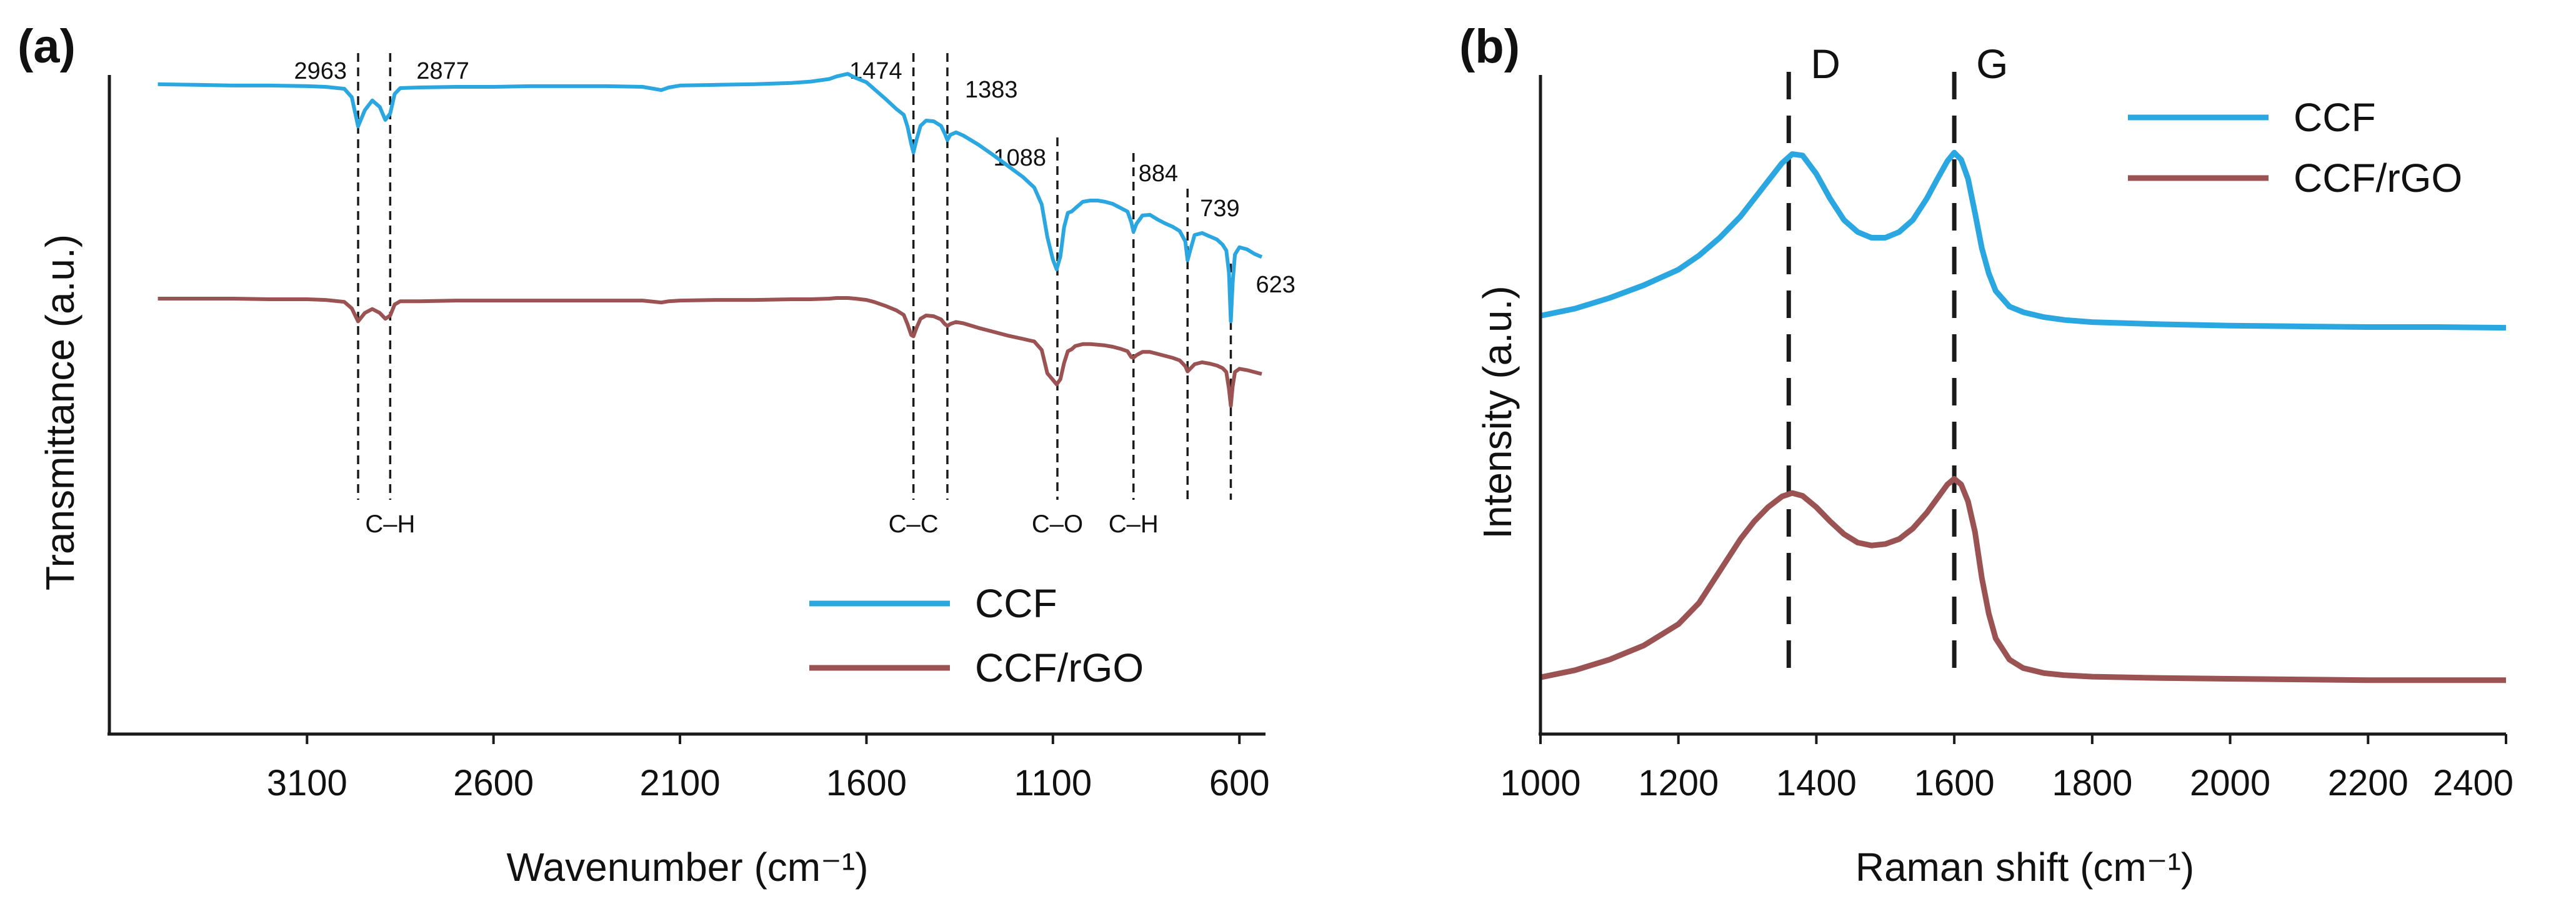 The height and width of the screenshot is (914, 2576). I want to click on band-label-d: D, so click(1825, 64).